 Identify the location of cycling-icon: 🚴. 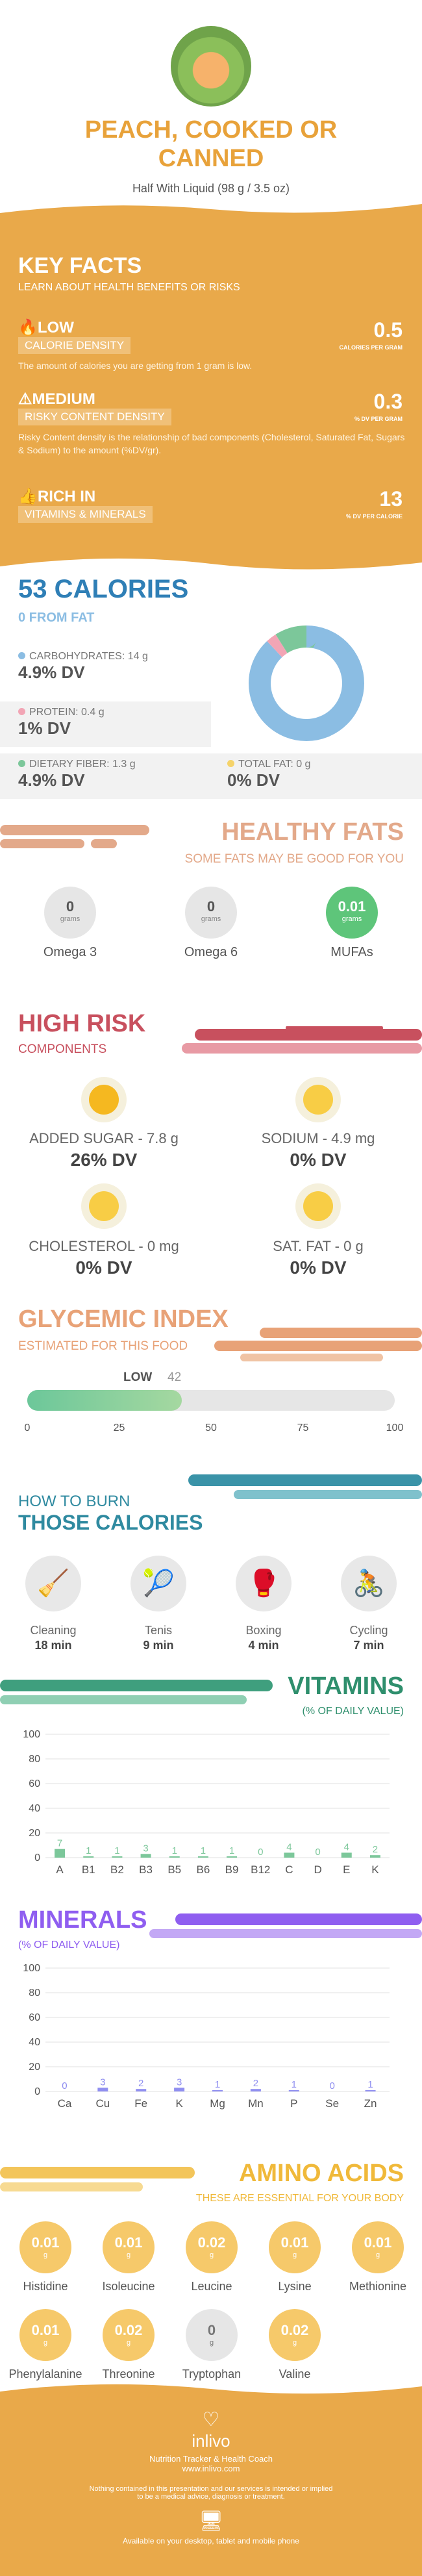
(369, 1583).